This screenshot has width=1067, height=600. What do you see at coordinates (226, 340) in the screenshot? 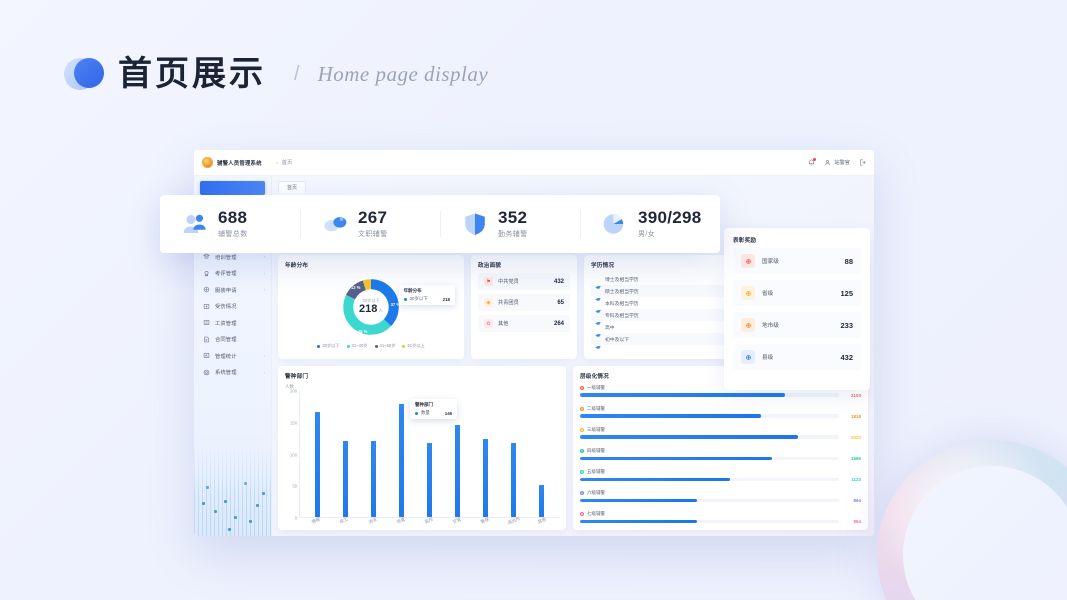
I see `sidebar-label-8: 合同管理` at bounding box center [226, 340].